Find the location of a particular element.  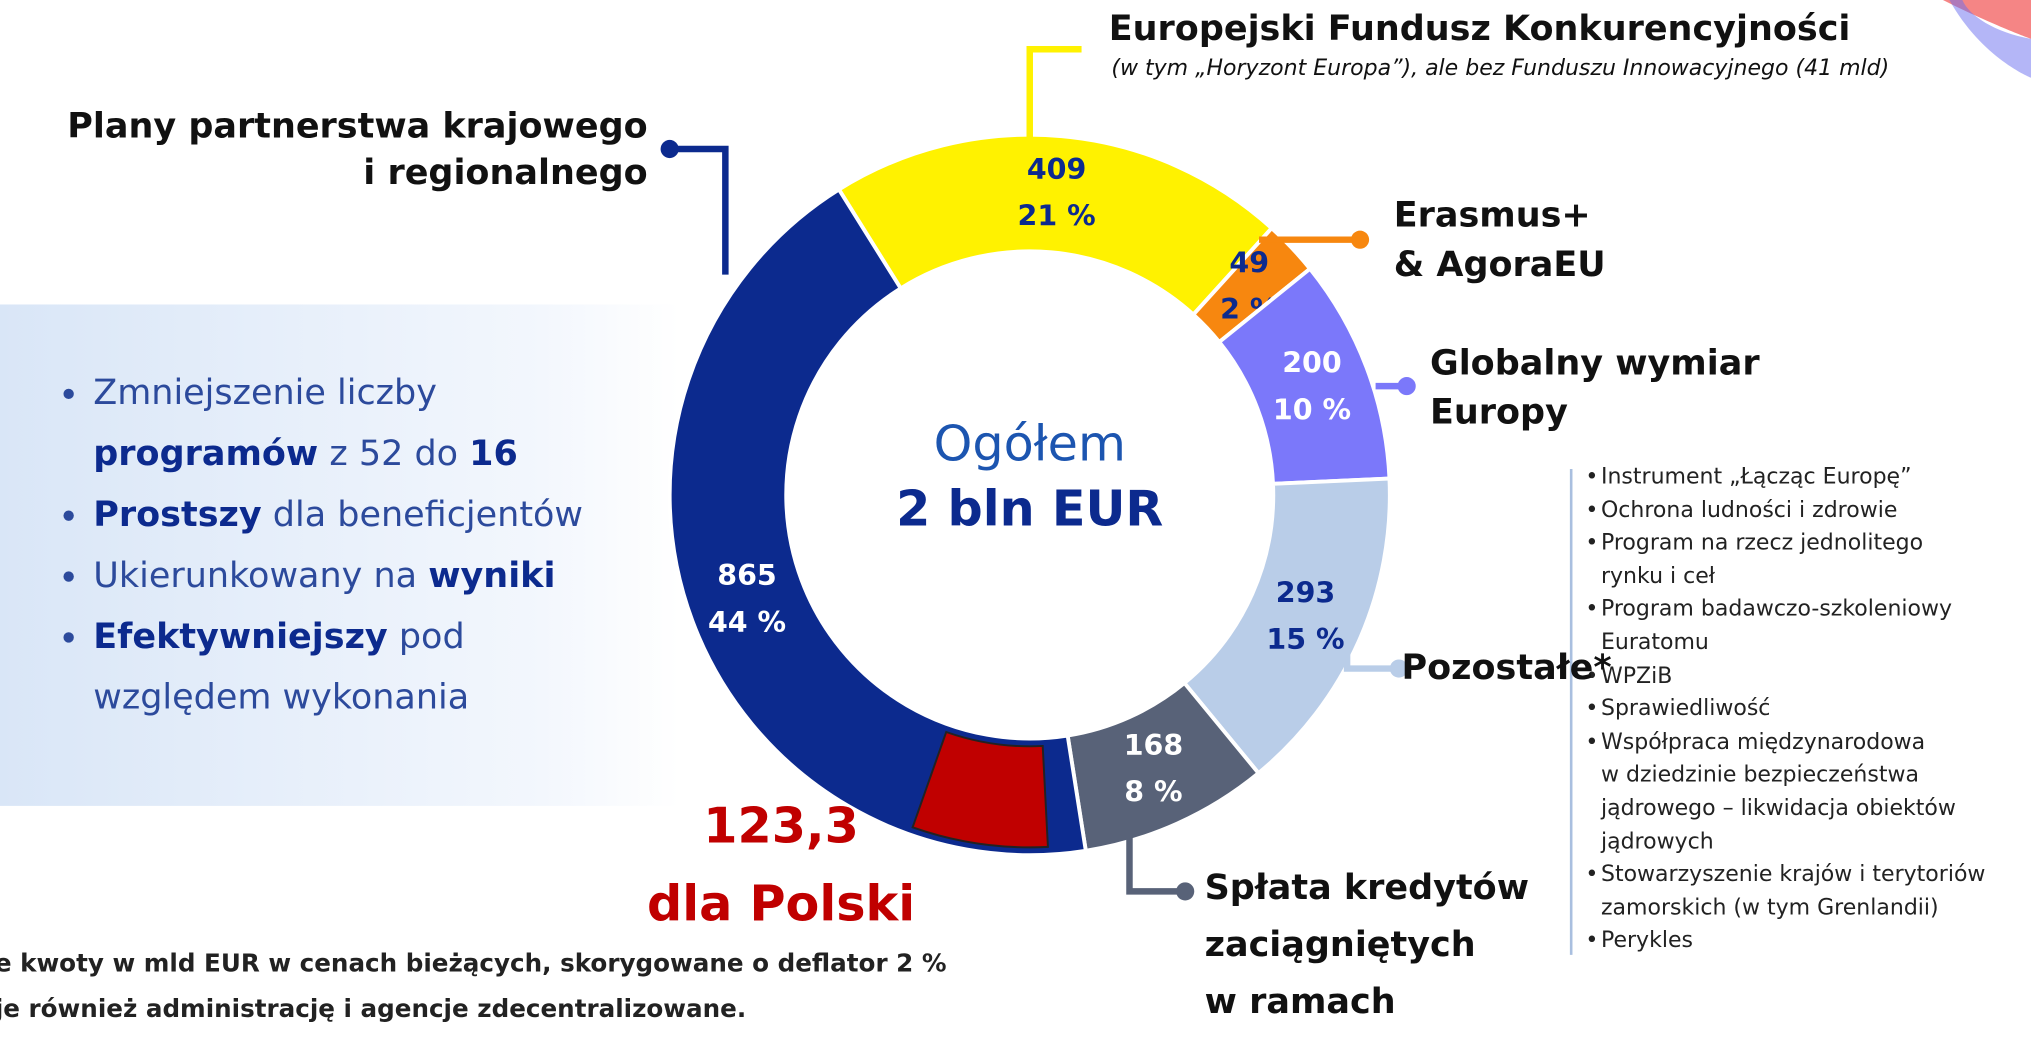

share-label: 15 % is located at coordinates (1305, 639).